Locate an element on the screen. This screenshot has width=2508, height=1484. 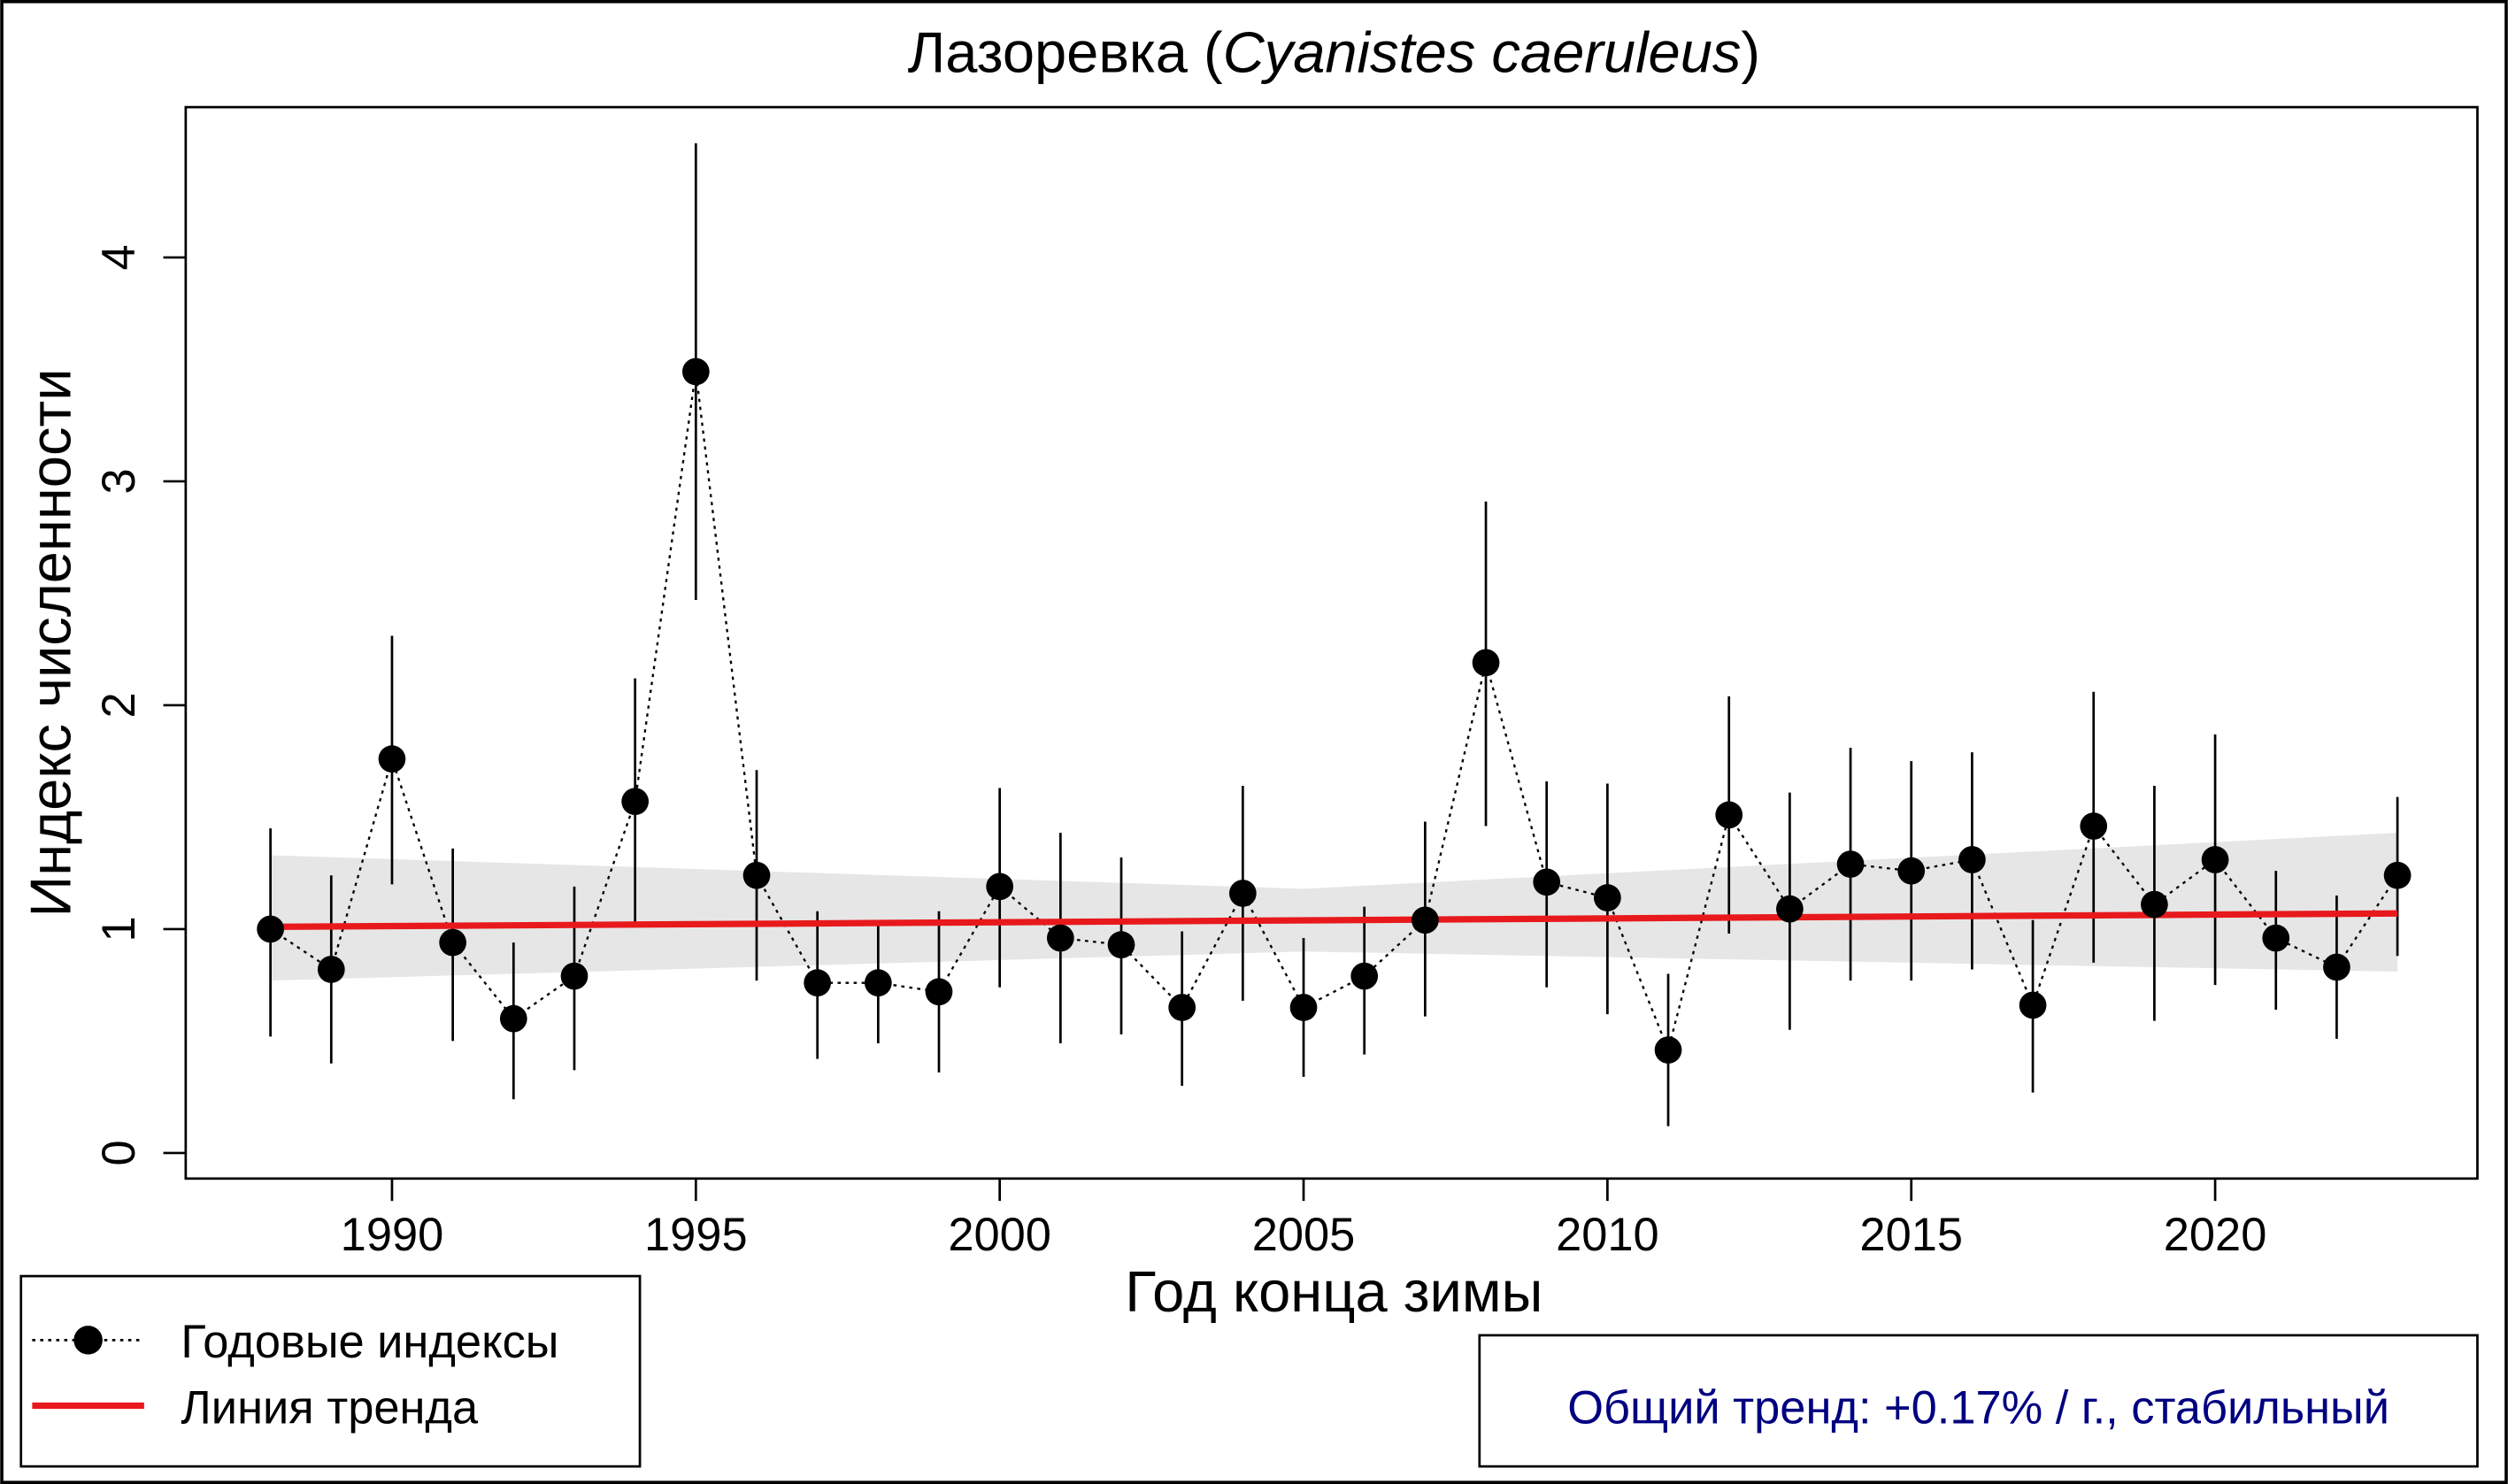
y-tick-label: 4 is located at coordinates (119, 257).